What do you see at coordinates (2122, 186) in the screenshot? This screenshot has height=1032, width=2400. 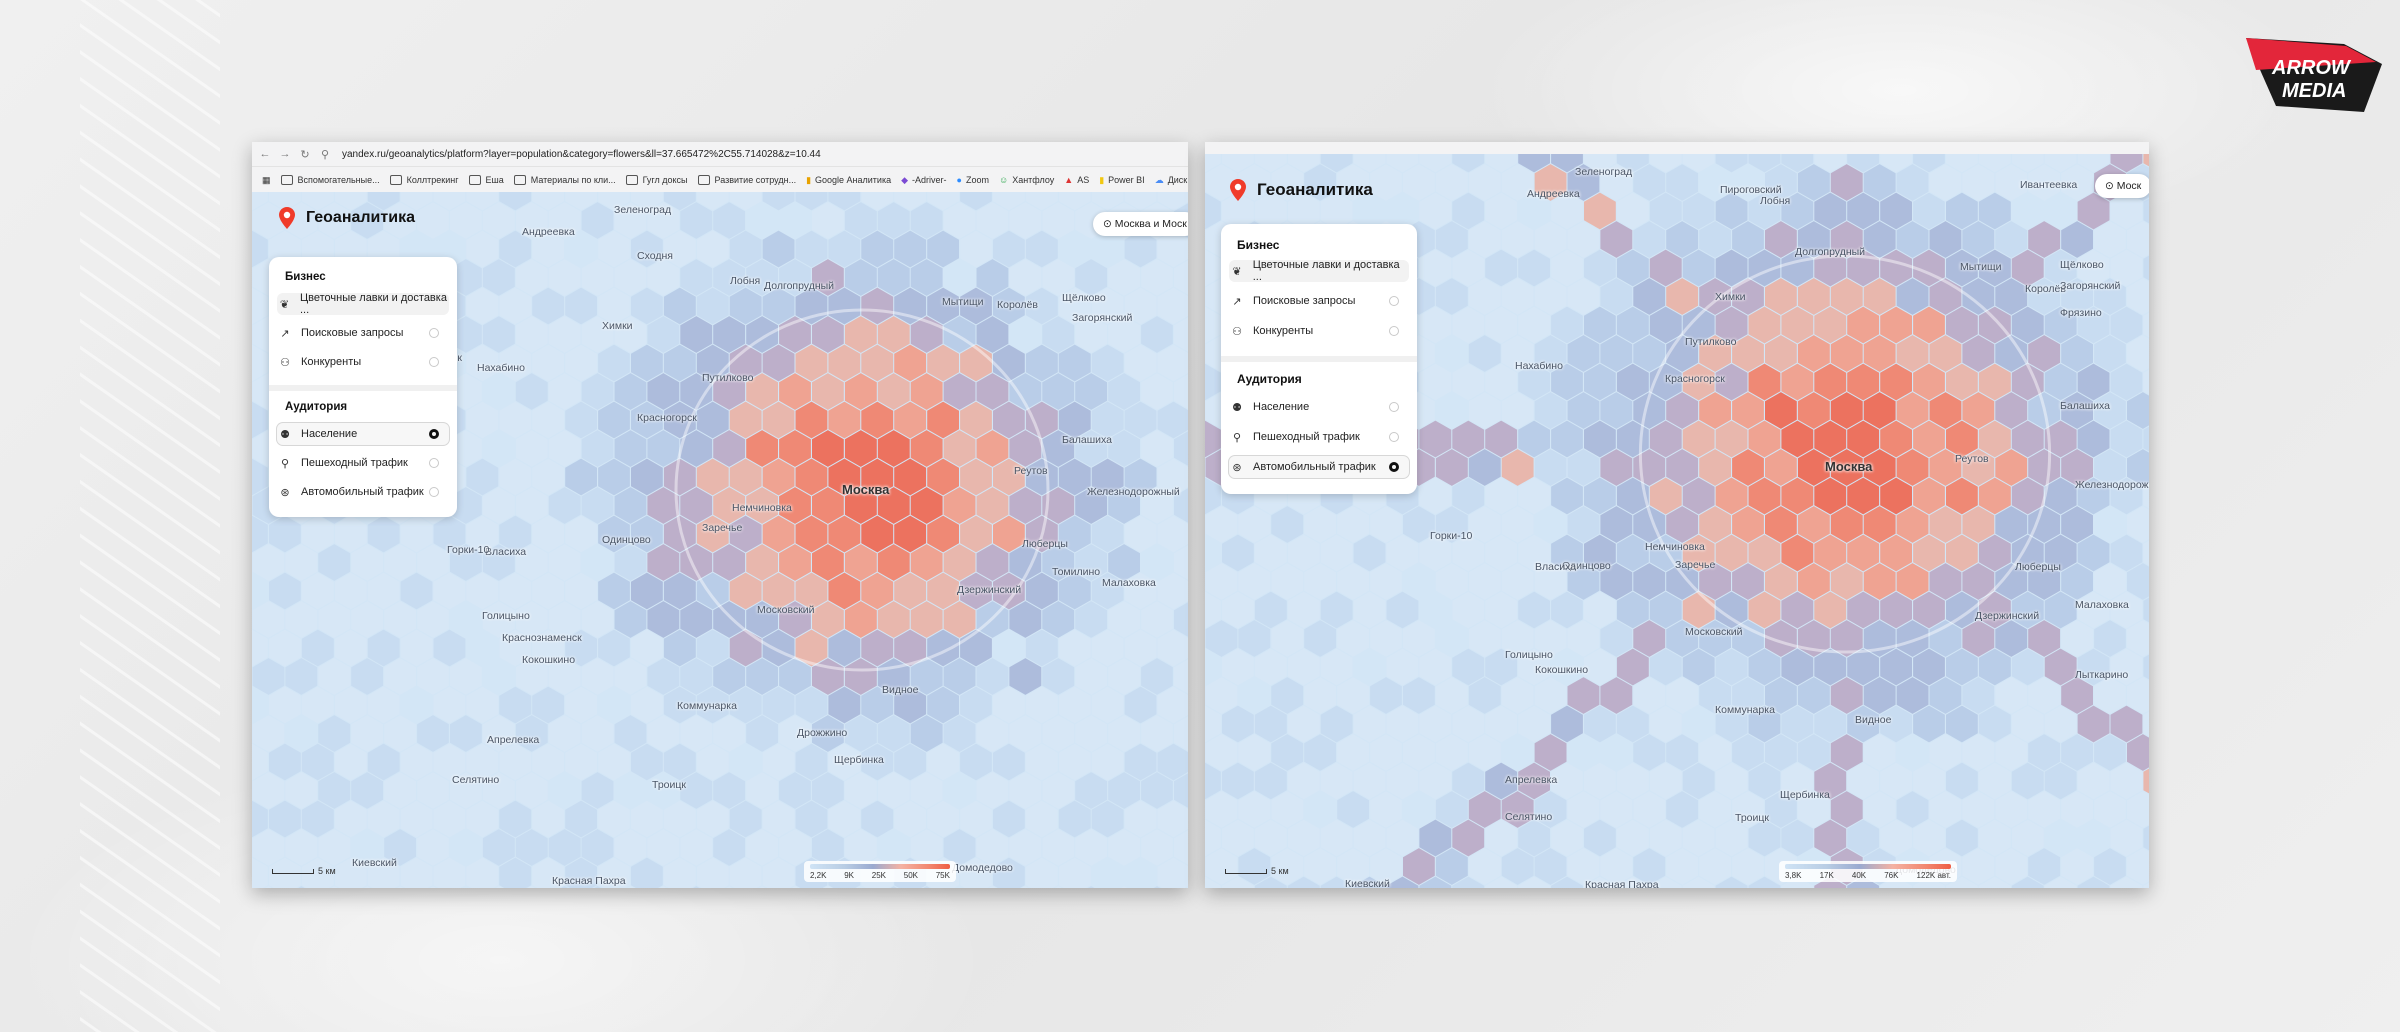 I see `region-selector-button: ⊙ Моск` at bounding box center [2122, 186].